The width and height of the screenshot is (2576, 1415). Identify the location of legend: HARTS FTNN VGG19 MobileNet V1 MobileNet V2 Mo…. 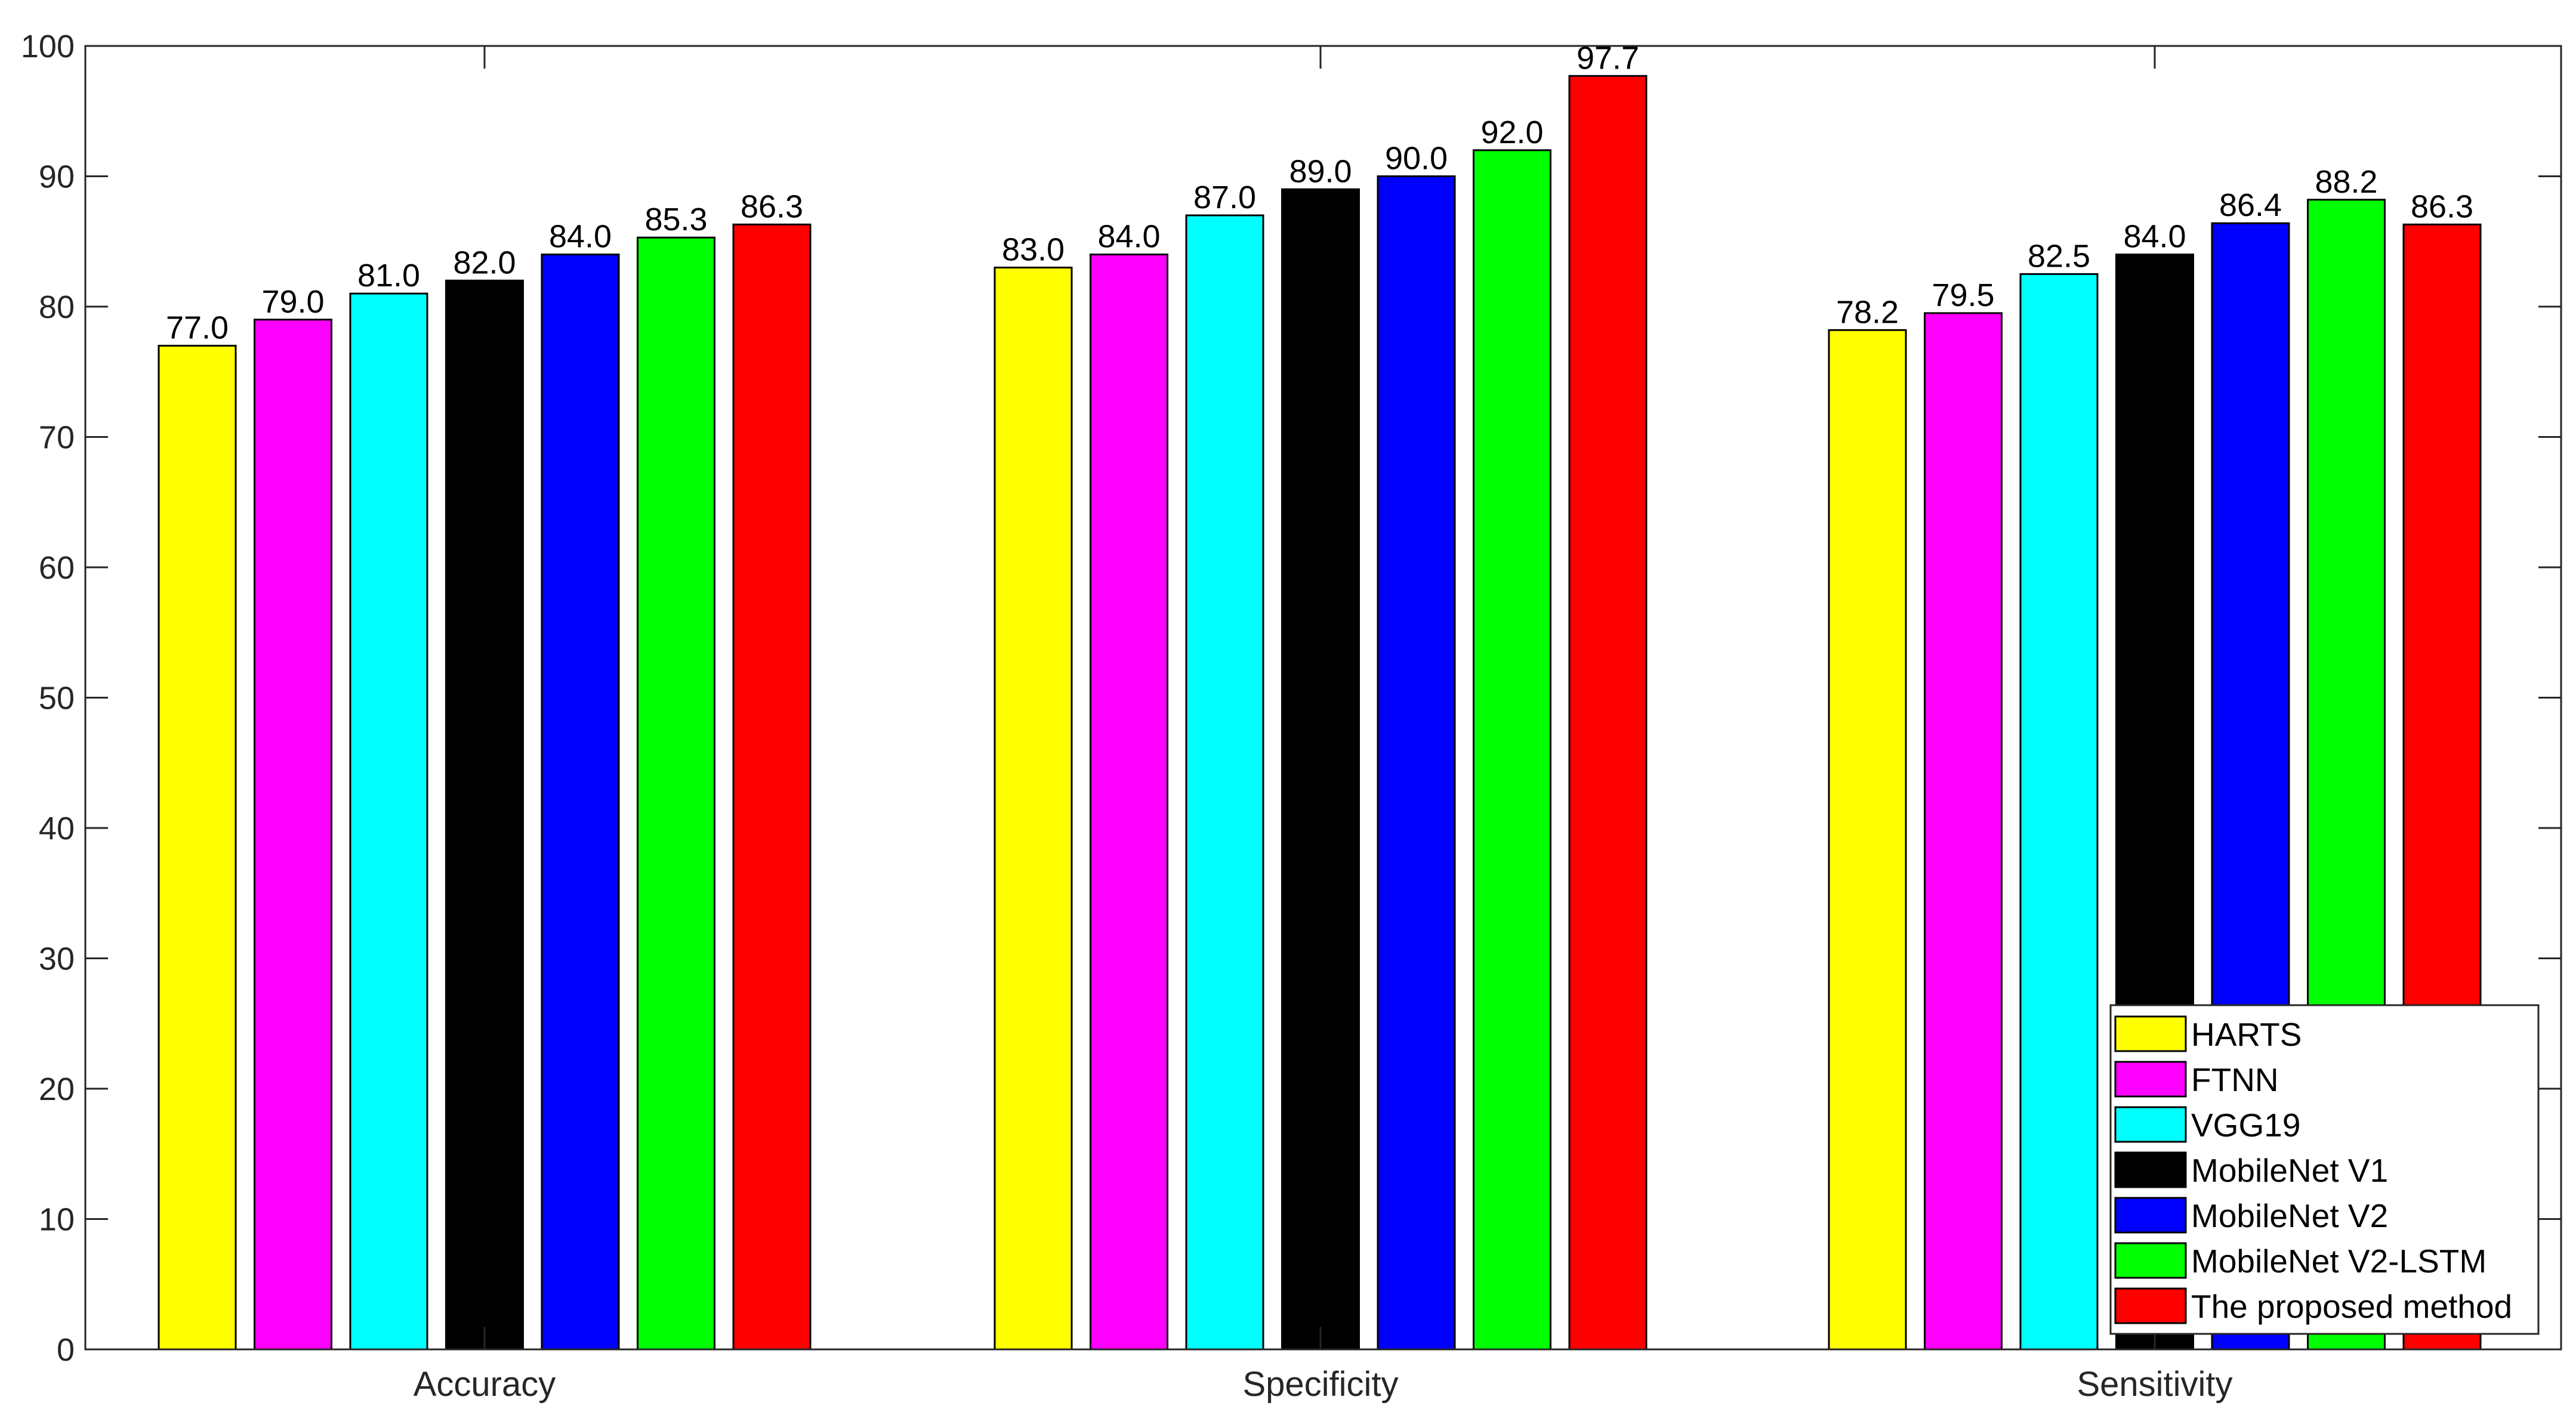
(2325, 1170).